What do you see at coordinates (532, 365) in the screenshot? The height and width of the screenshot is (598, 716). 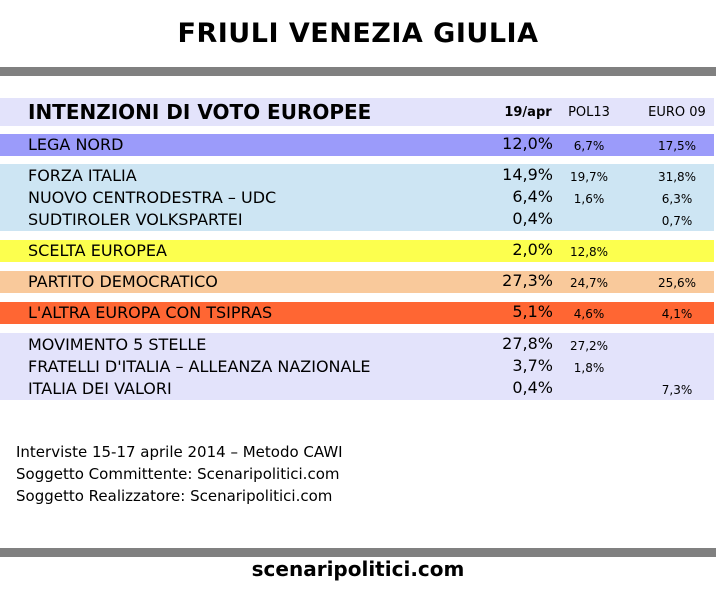 I see `value-19apr: 3,7%` at bounding box center [532, 365].